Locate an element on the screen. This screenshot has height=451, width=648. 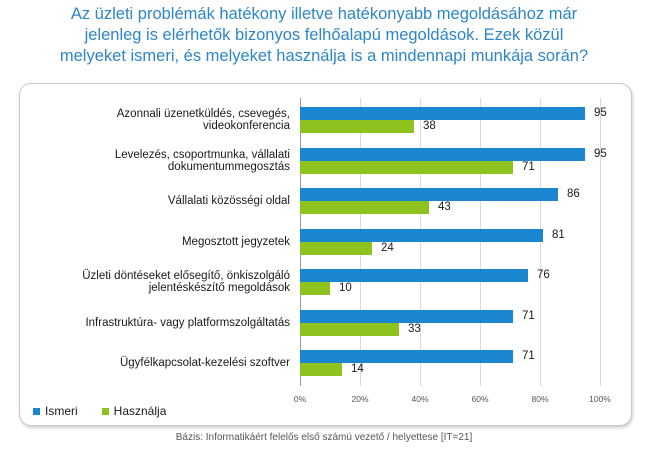
legend-label-hasznalja: Használja is located at coordinates (140, 411).